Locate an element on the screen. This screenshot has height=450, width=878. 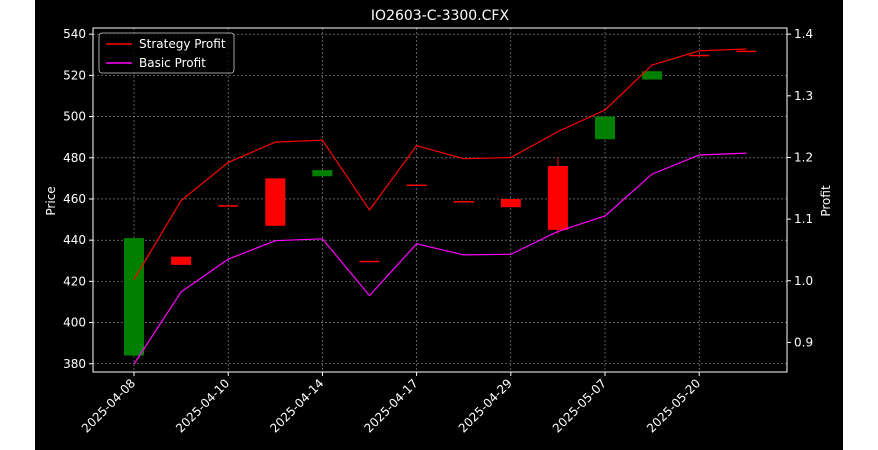
legend-label: Basic Profit is located at coordinates (172, 63).